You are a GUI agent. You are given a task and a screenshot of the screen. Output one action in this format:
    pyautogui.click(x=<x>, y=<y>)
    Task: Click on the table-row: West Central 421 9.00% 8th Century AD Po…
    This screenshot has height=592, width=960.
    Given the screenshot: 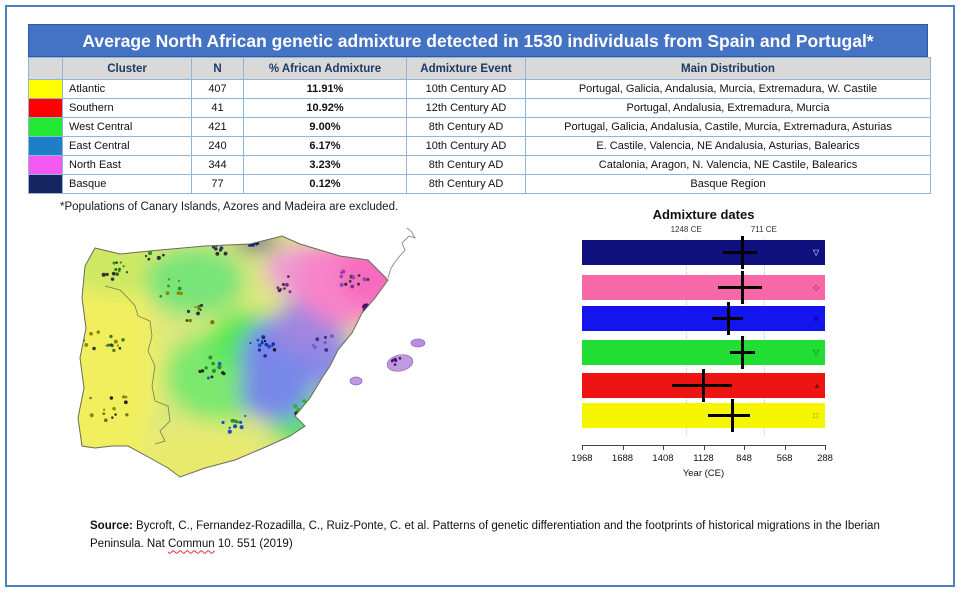 What is the action you would take?
    pyautogui.click(x=479, y=127)
    